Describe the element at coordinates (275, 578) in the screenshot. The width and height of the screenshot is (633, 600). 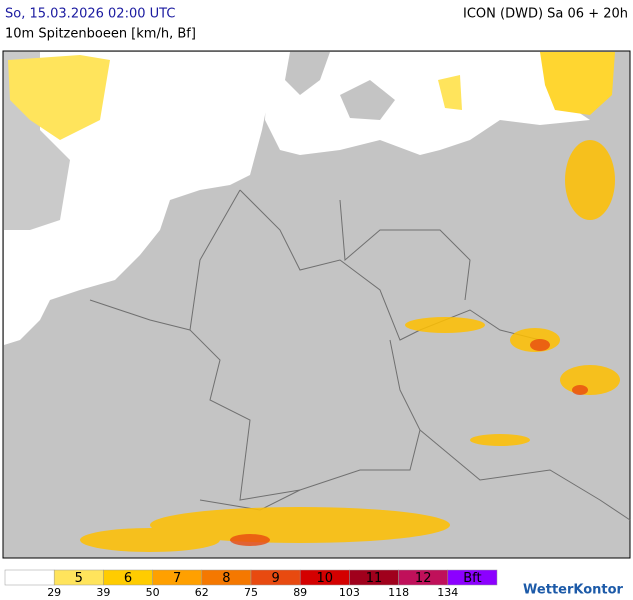
I see `bft-label: 9` at that location.